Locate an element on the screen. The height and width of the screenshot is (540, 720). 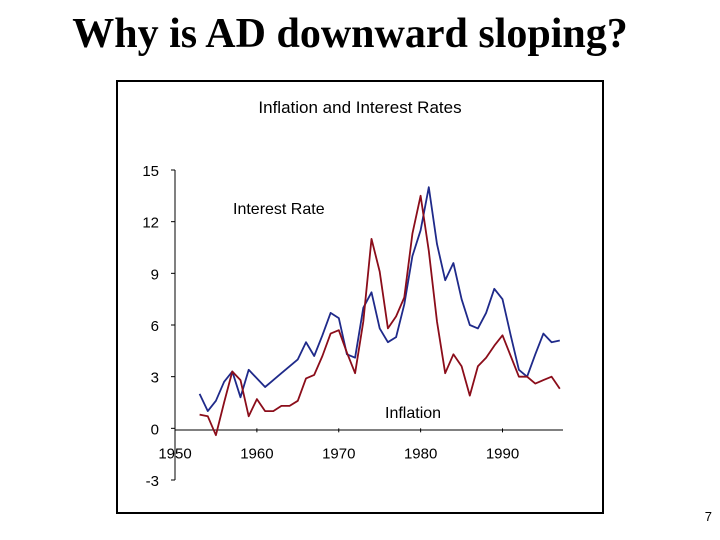
x-tick-label: 1970 is located at coordinates (338, 453).